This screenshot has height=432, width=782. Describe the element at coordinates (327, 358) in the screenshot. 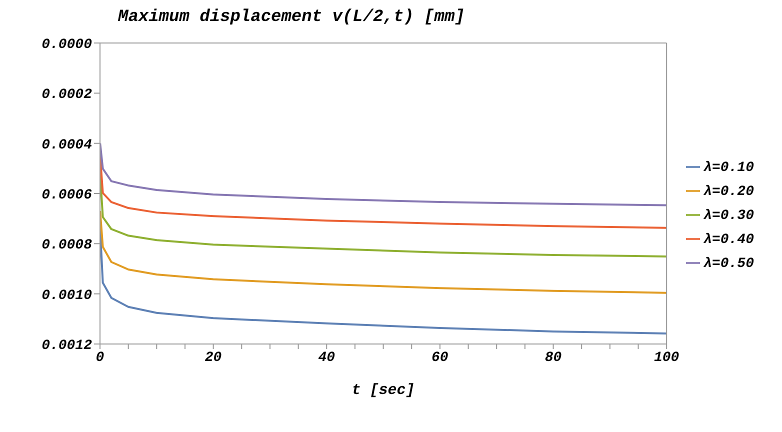

I see `x-tick-label: 40` at that location.